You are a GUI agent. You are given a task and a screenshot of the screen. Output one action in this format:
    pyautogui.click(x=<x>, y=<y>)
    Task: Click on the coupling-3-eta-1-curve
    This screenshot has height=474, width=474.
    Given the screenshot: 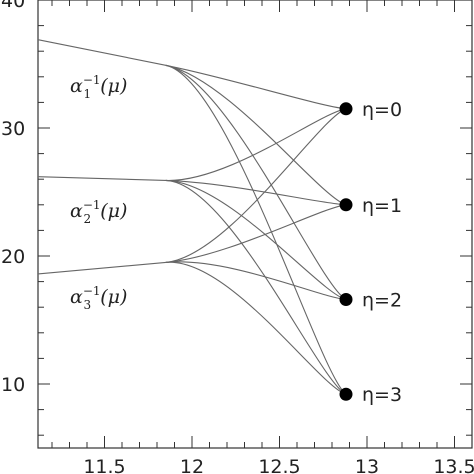 What is the action you would take?
    pyautogui.click(x=256, y=233)
    